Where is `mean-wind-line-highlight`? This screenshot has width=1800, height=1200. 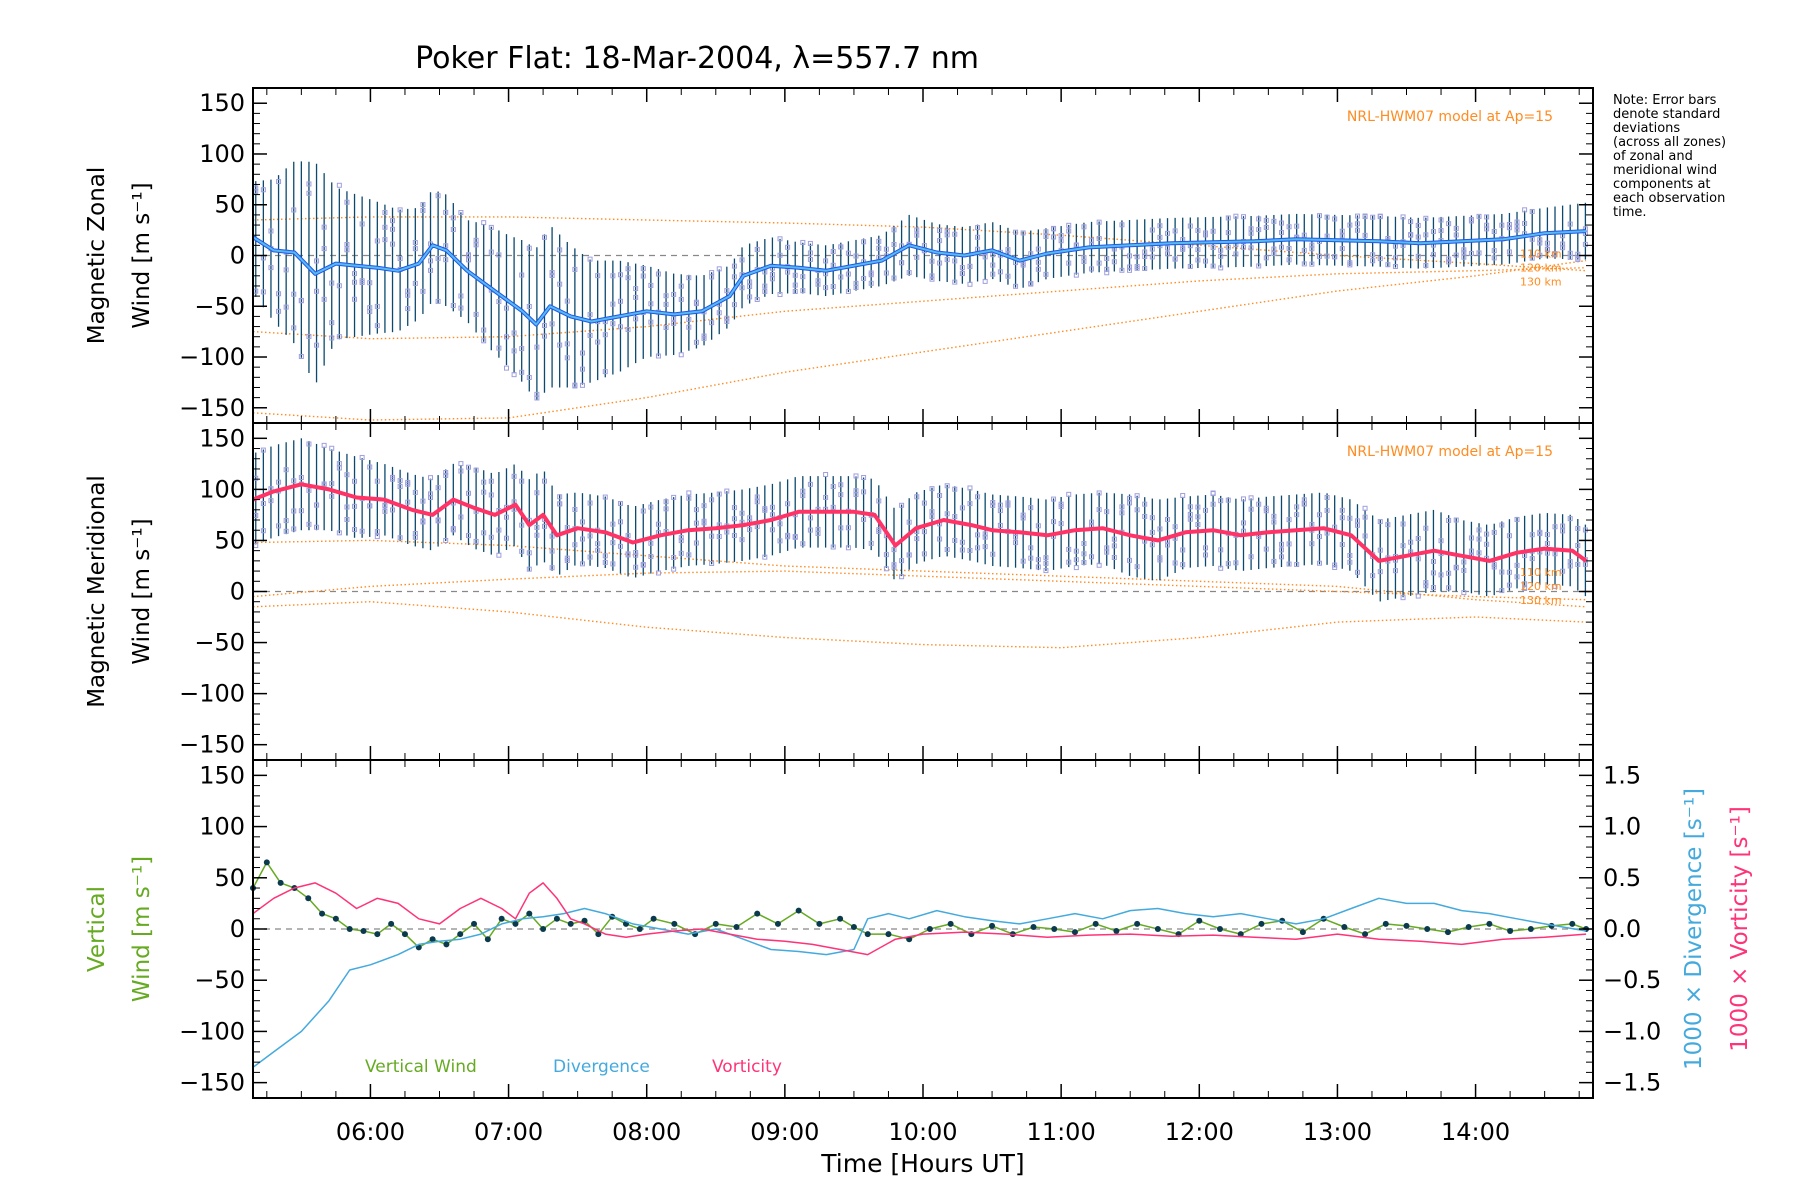
mean-wind-line-highlight is located at coordinates (919, 278).